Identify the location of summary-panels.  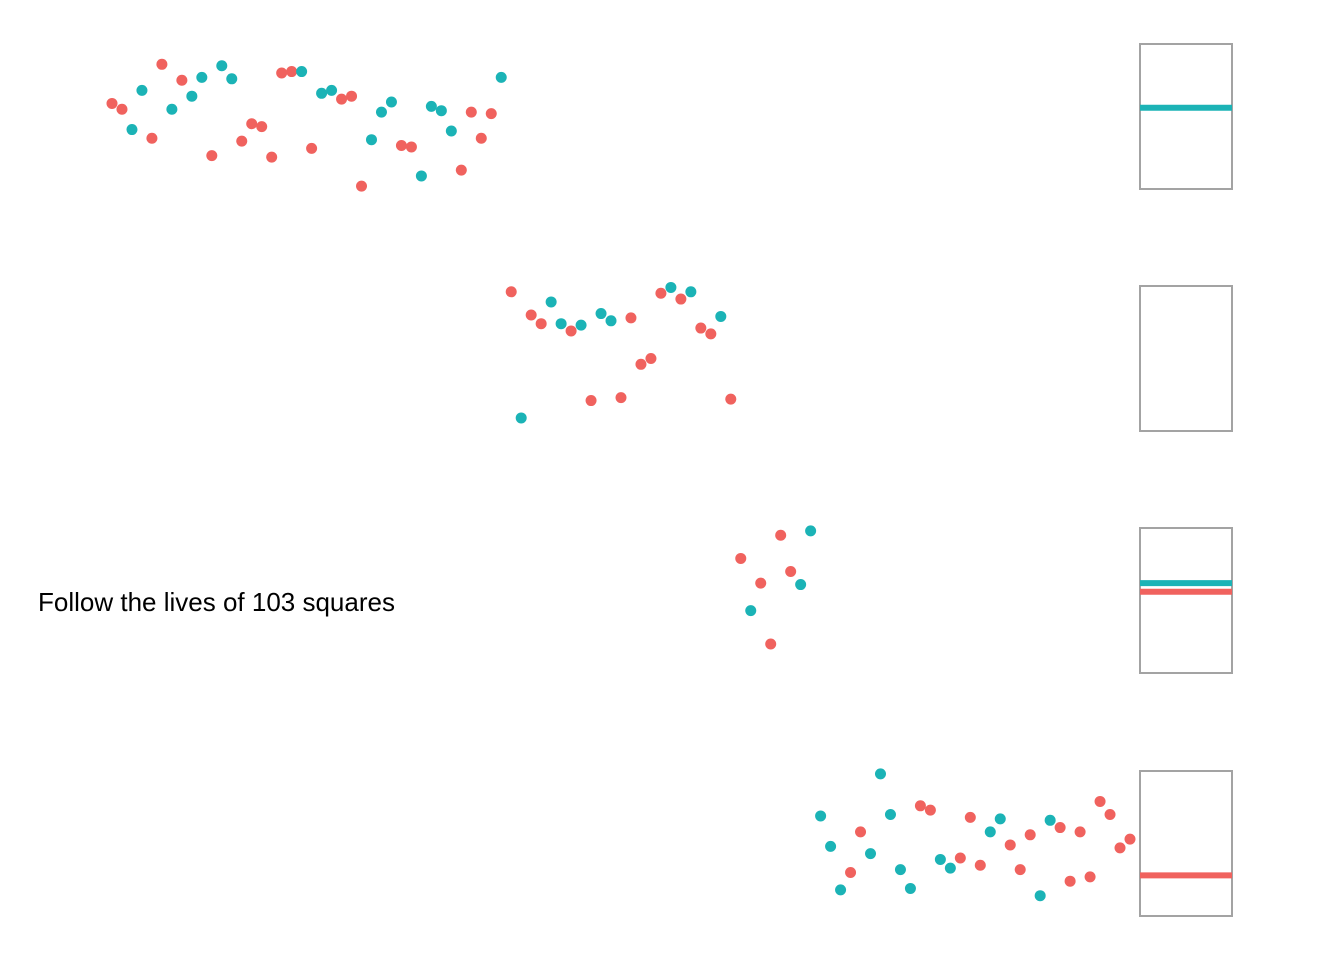
(1186, 480).